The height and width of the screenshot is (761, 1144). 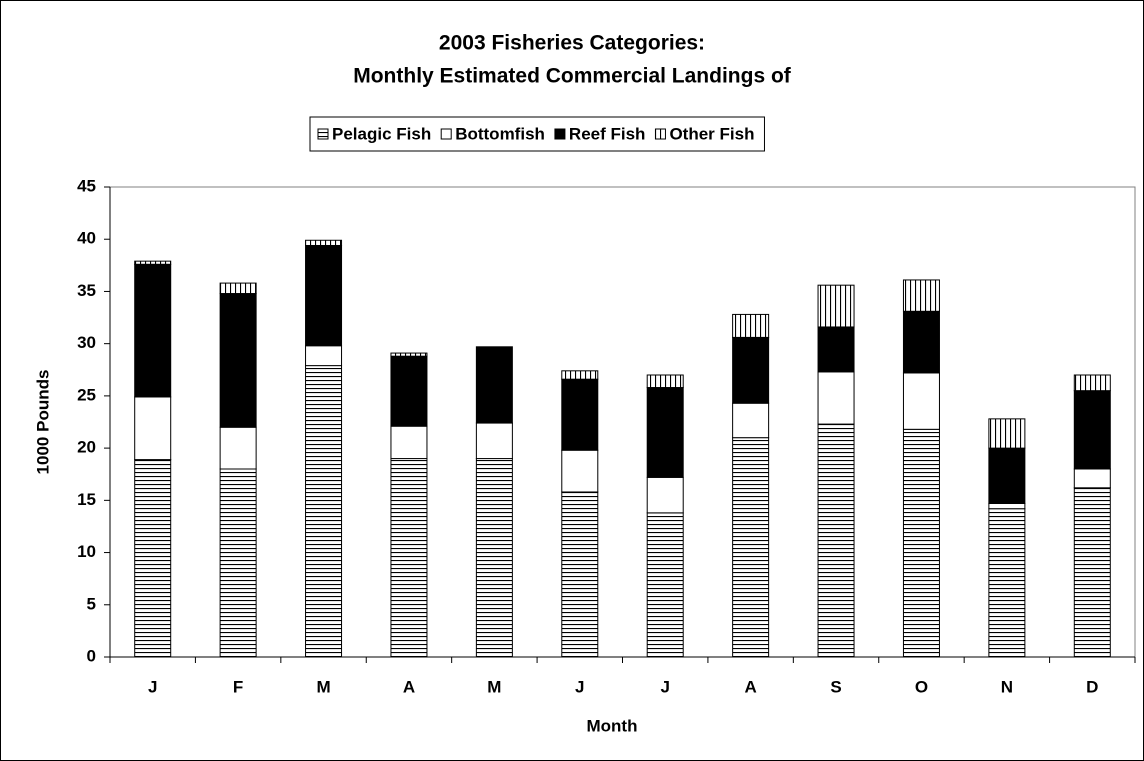 I want to click on y-tick-label: 30, so click(x=86, y=342).